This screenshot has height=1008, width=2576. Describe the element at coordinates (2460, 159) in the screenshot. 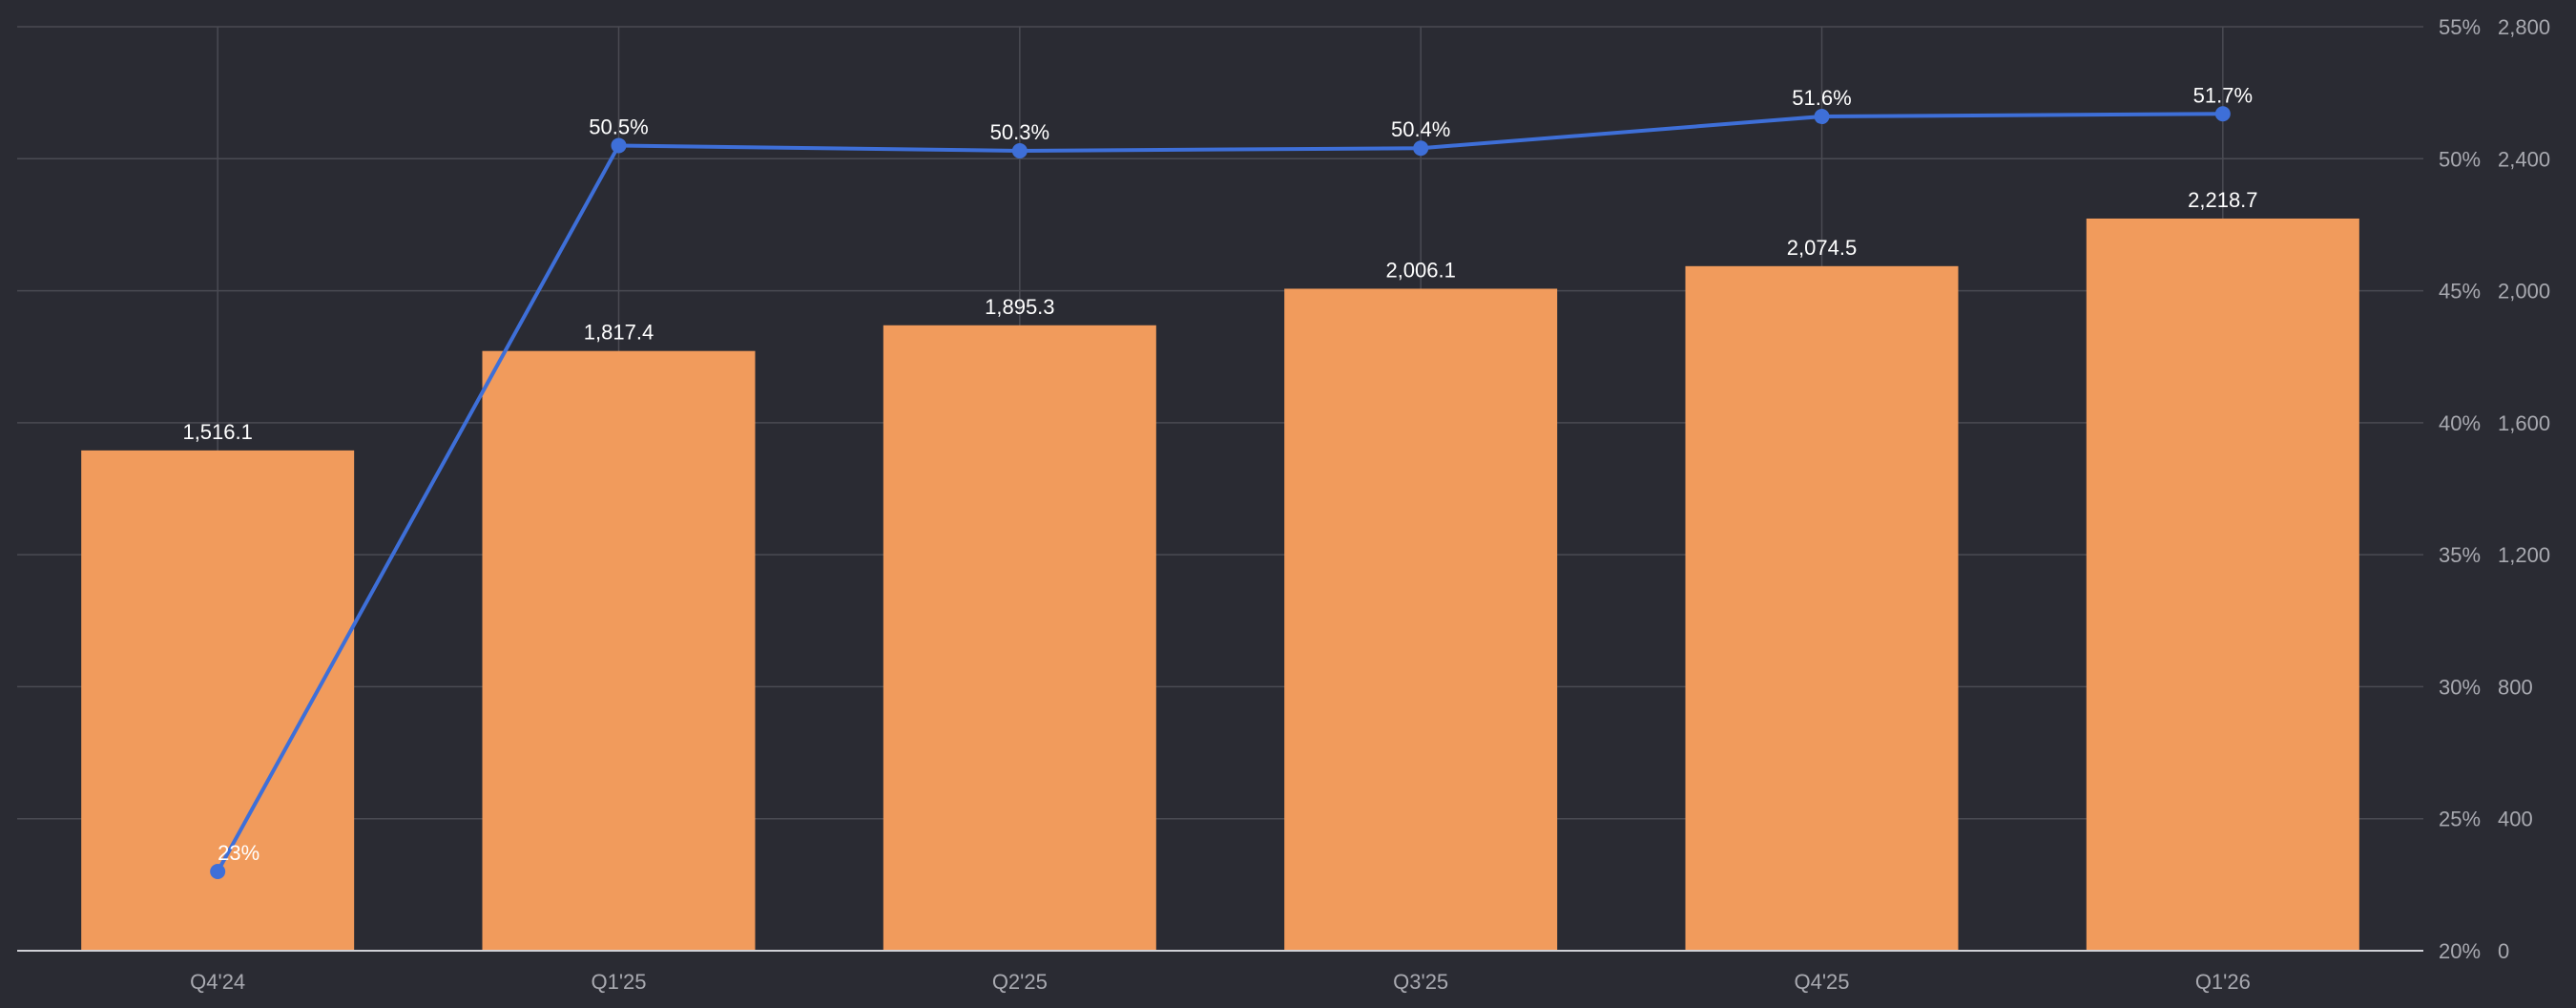

I see `y-right-pct-tick-label: 50%` at that location.